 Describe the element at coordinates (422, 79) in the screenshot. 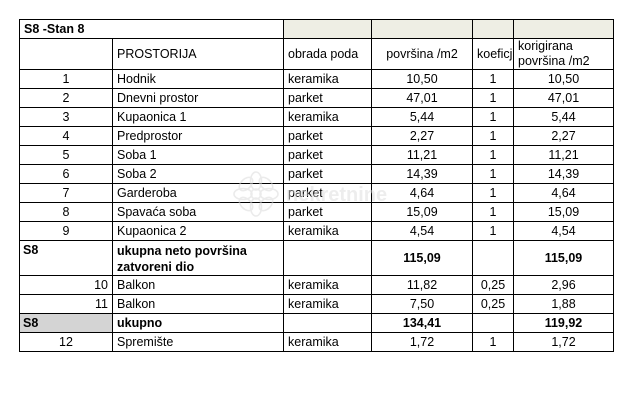

I see `cell-area: 10,50` at that location.